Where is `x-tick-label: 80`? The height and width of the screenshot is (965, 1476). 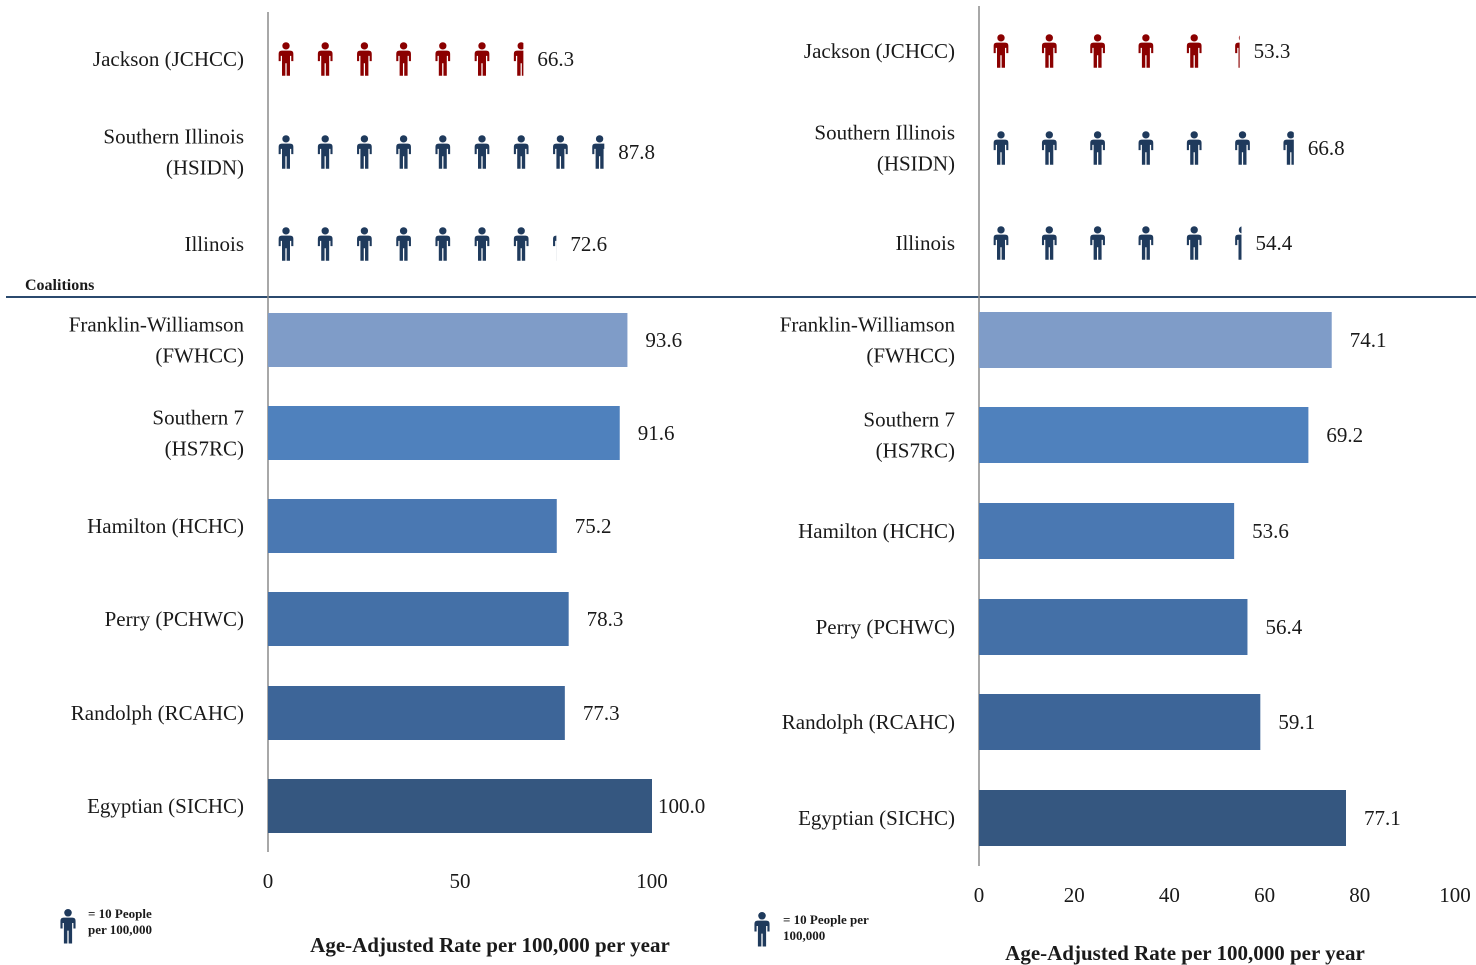
x-tick-label: 80 is located at coordinates (1359, 895).